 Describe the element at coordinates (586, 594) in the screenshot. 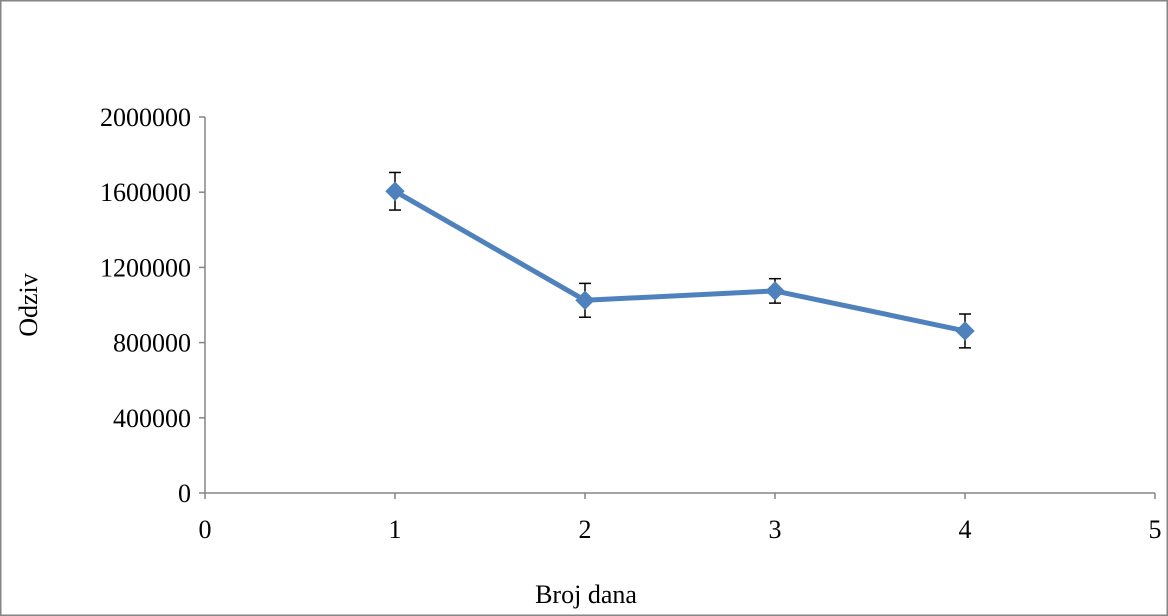

I see `x-axis-label: Broj dana` at that location.